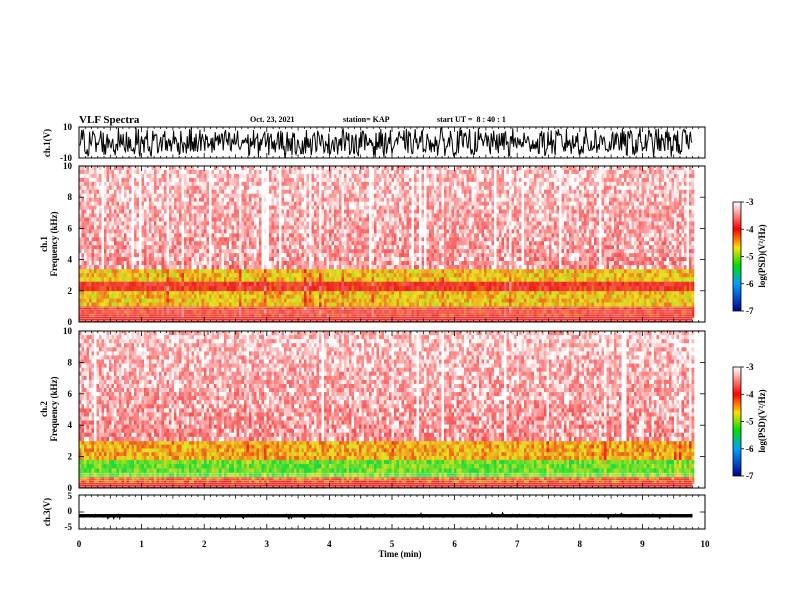 This screenshot has height=612, width=792. I want to click on chart-title: VLF Spectra, so click(109, 120).